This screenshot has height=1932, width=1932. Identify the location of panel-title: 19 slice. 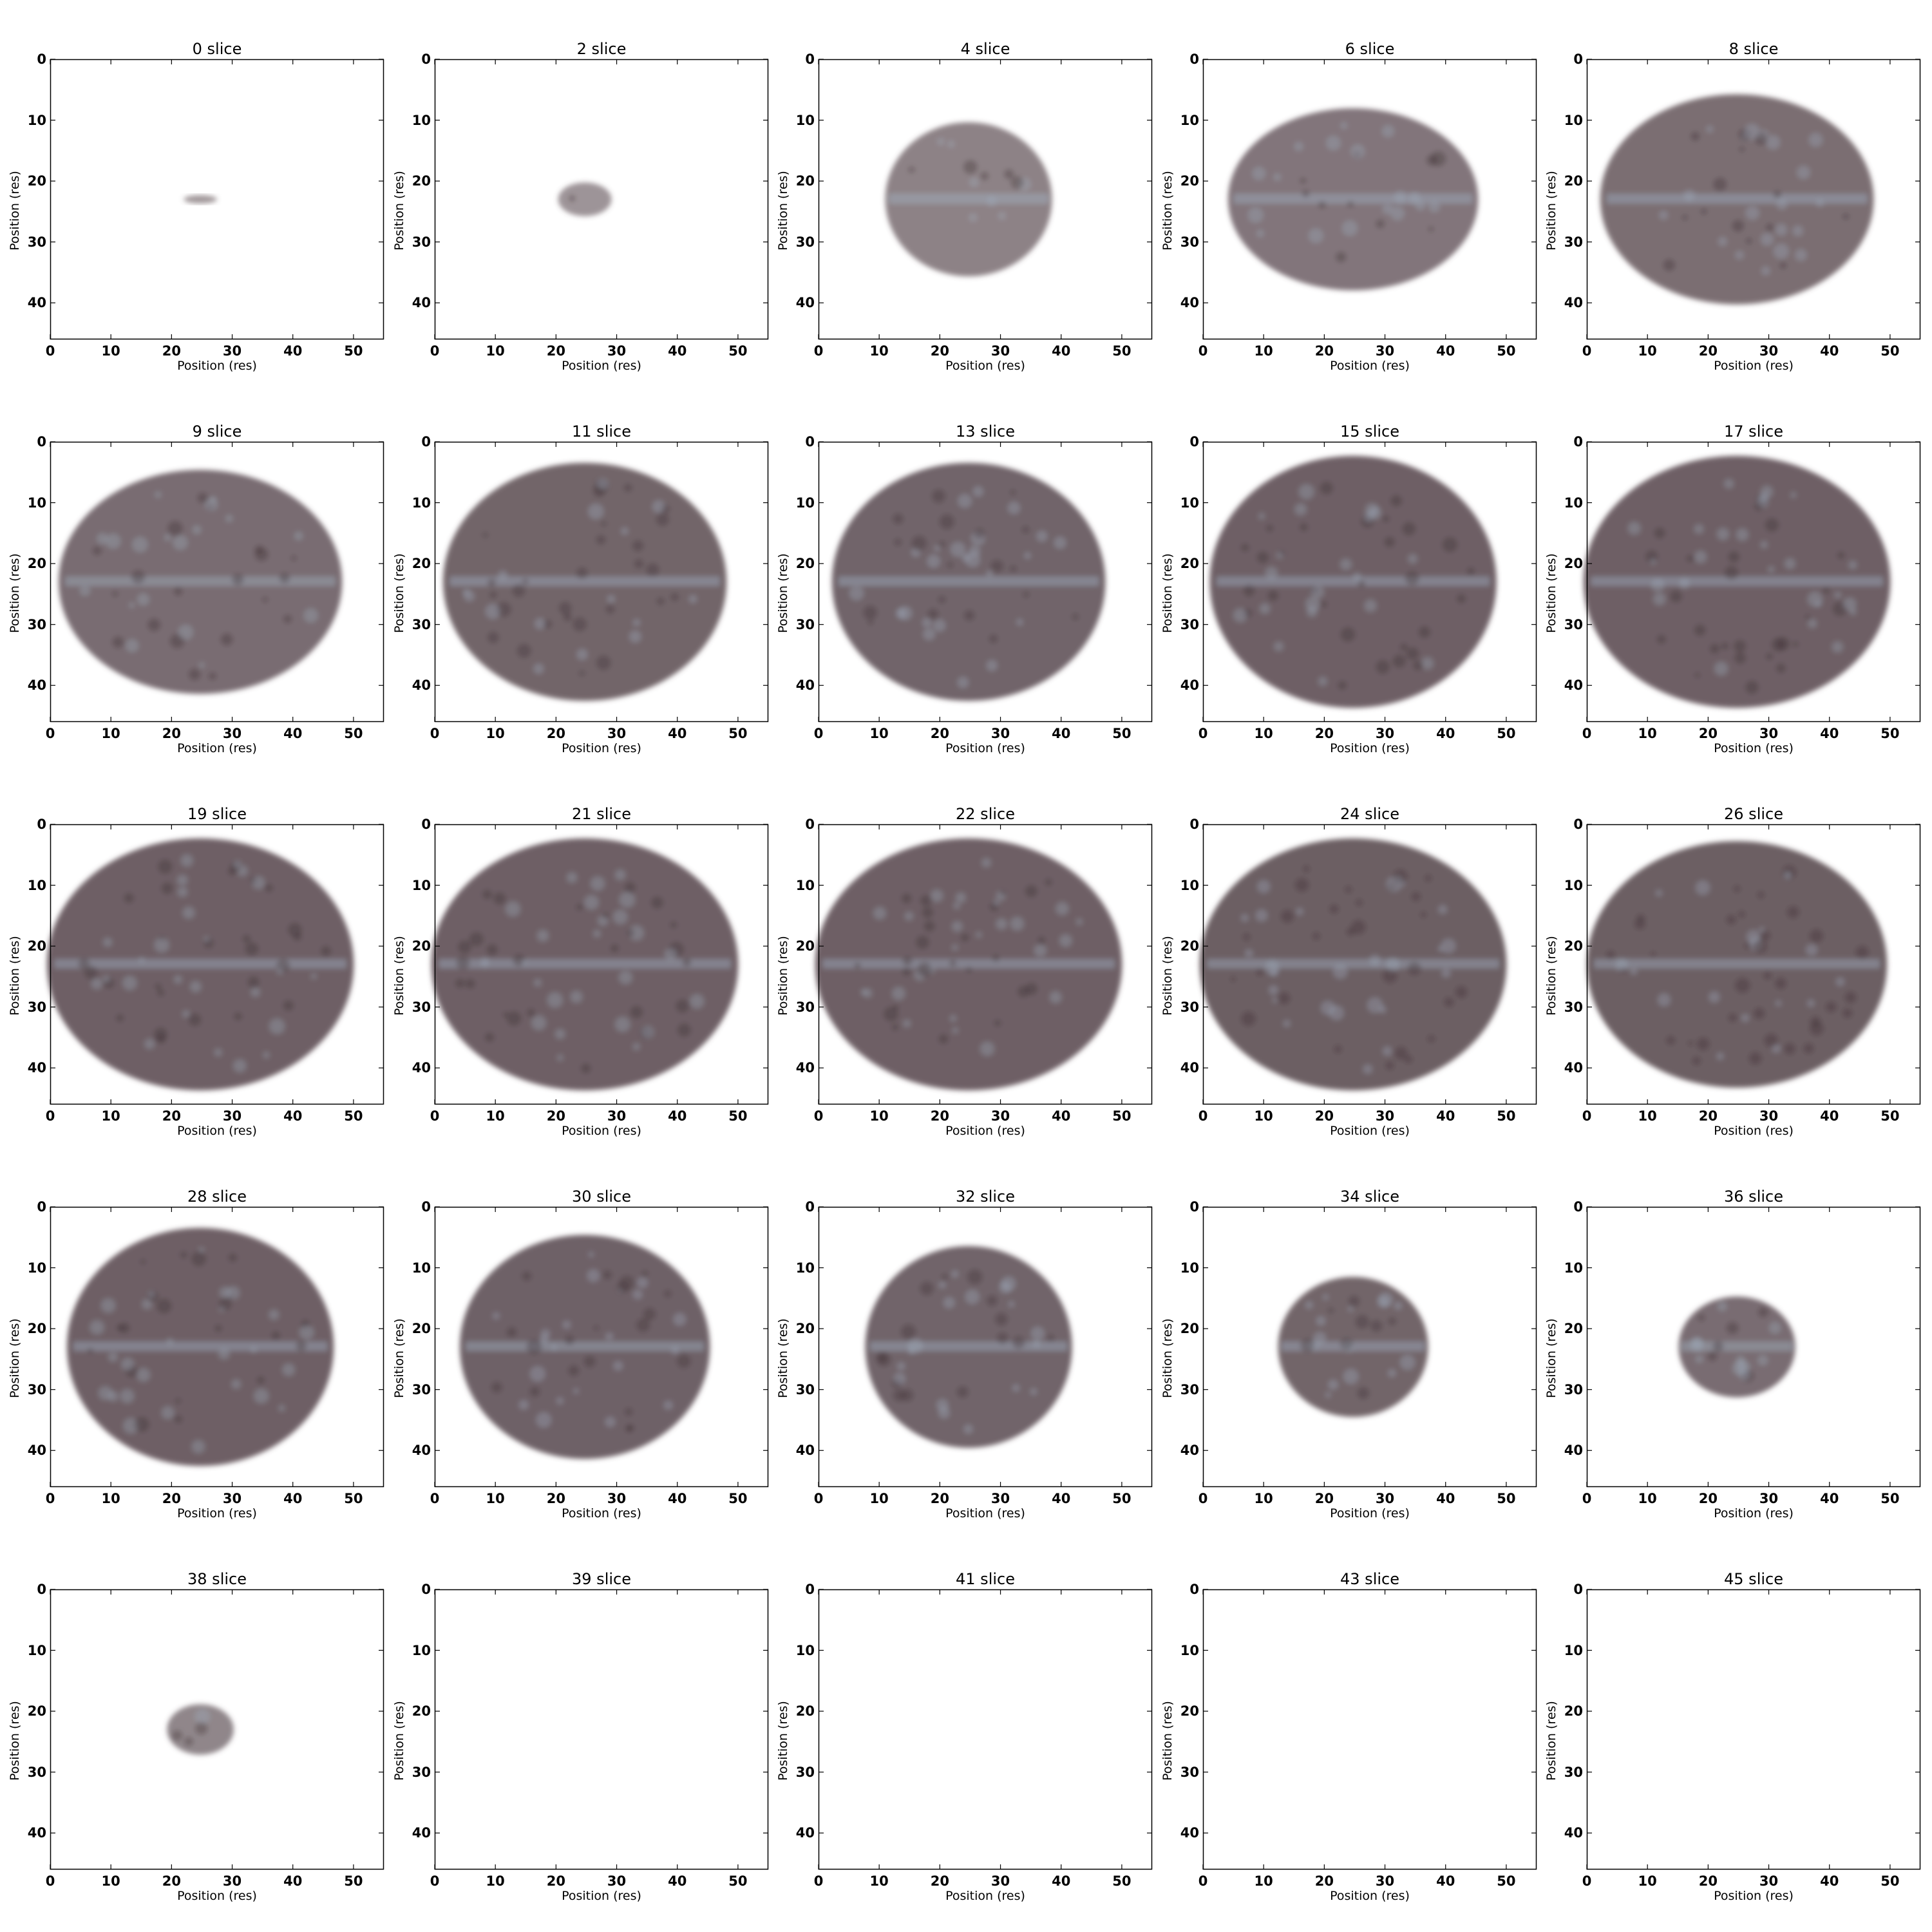
(217, 814).